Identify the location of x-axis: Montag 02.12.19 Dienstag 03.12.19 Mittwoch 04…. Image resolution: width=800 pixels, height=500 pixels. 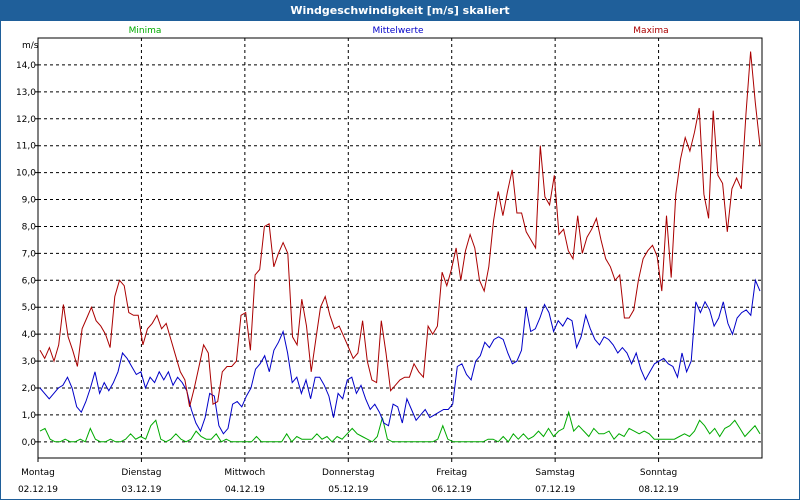
(348, 476).